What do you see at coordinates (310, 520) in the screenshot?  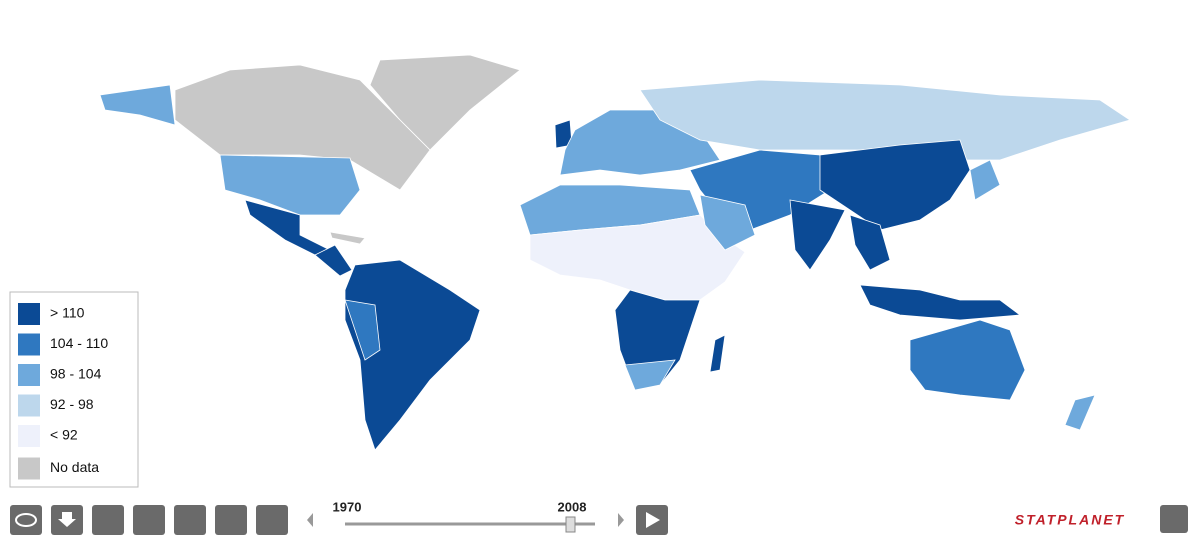 I see `step-back` at bounding box center [310, 520].